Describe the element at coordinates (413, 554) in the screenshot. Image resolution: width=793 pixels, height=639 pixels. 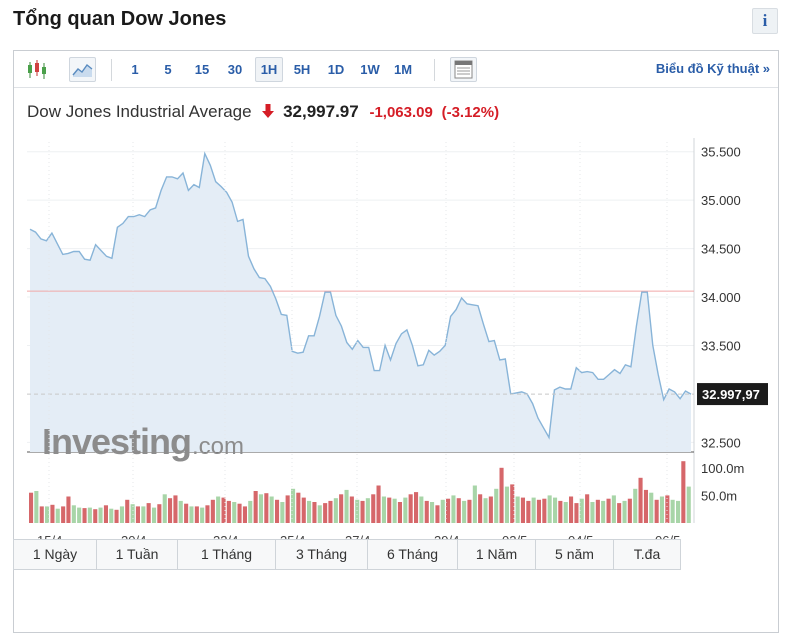
I see `range-6-months: 6 Tháng` at that location.